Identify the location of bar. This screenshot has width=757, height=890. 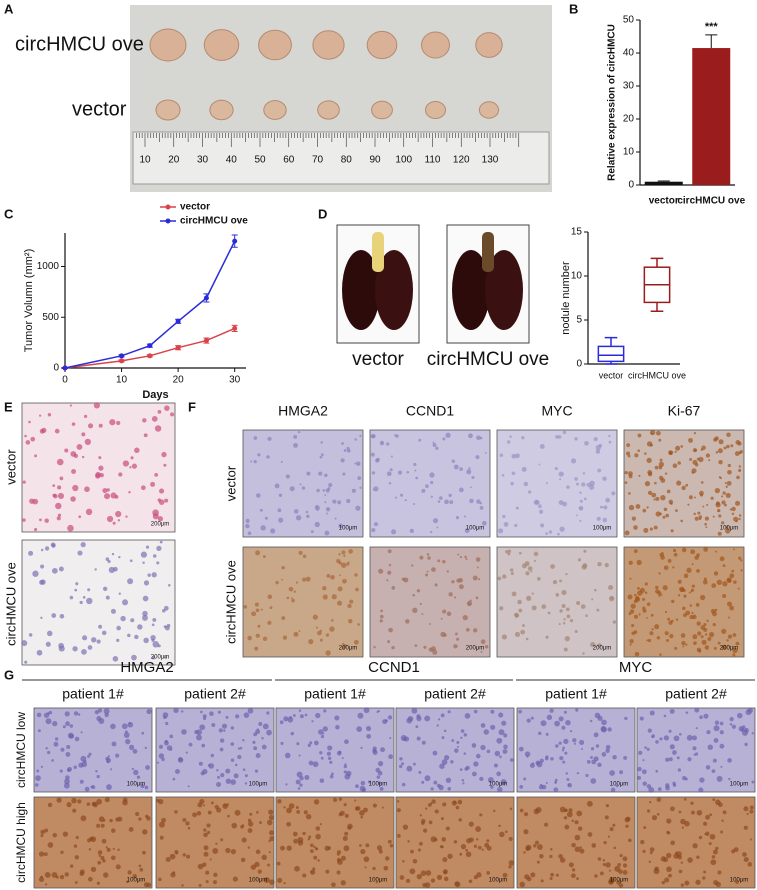
(663, 183).